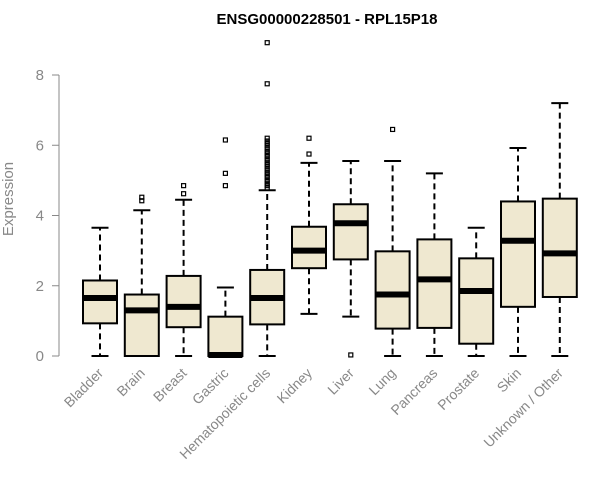  Describe the element at coordinates (40, 286) in the screenshot. I see `y-tick-label: 2` at that location.